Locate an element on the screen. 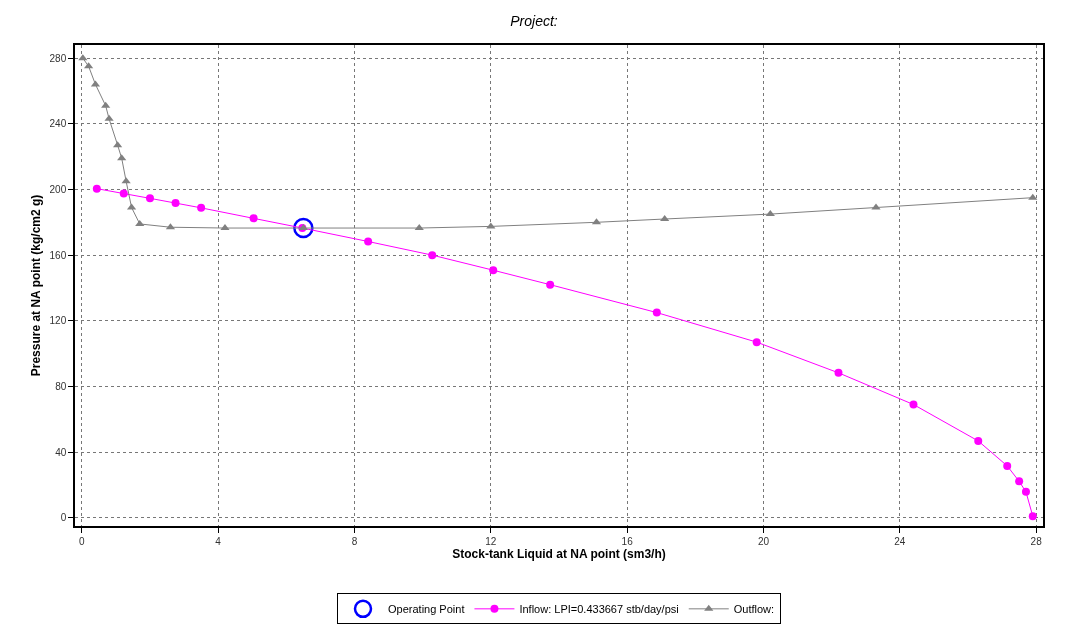 The image size is (1068, 636). y-tick-label: 80 is located at coordinates (61, 386).